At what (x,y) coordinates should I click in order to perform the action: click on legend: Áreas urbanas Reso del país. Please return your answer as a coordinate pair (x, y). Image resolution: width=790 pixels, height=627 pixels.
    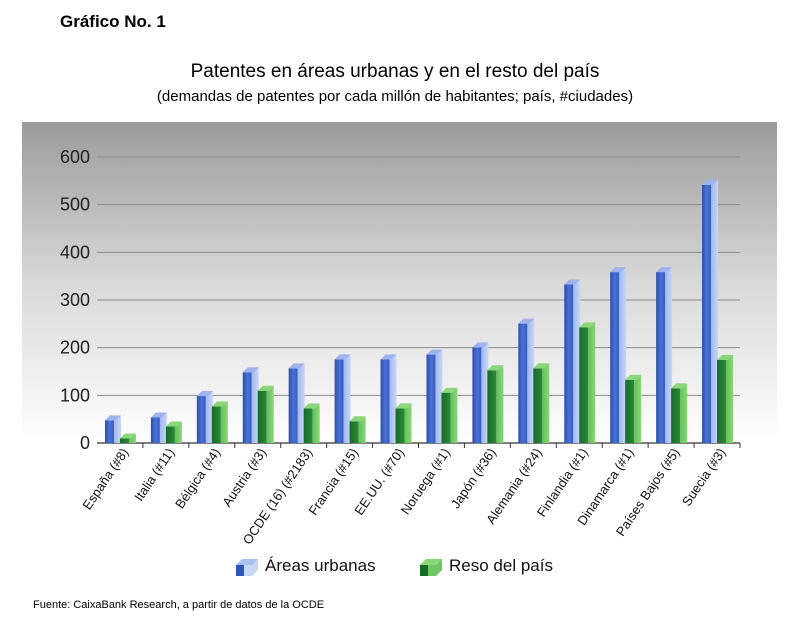
    Looking at the image, I should click on (394, 566).